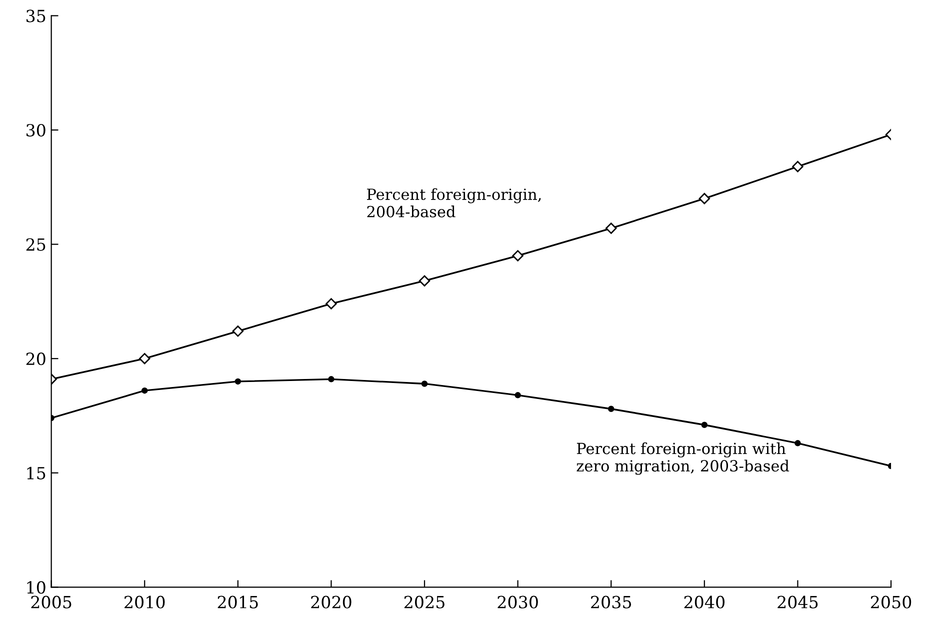 This screenshot has width=933, height=628. Describe the element at coordinates (891, 602) in the screenshot. I see `x-tick-label: 2050` at that location.